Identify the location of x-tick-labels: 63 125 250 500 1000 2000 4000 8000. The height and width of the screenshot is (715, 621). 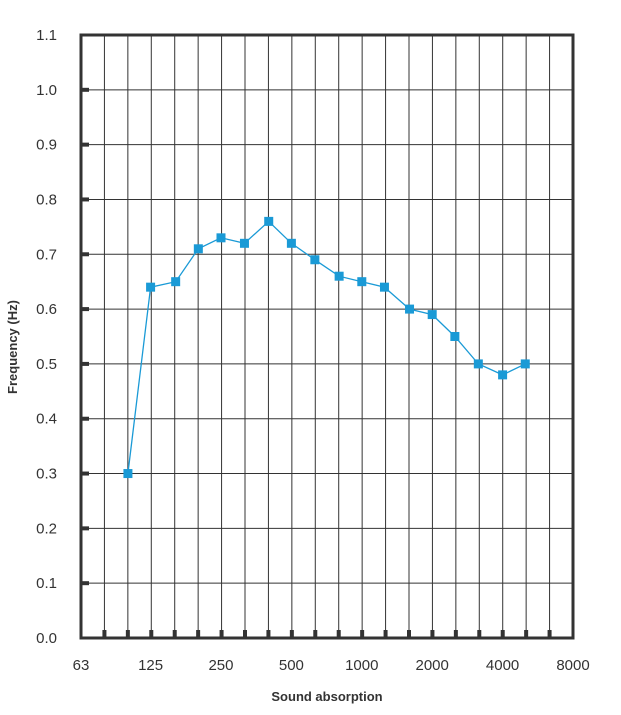
(331, 665).